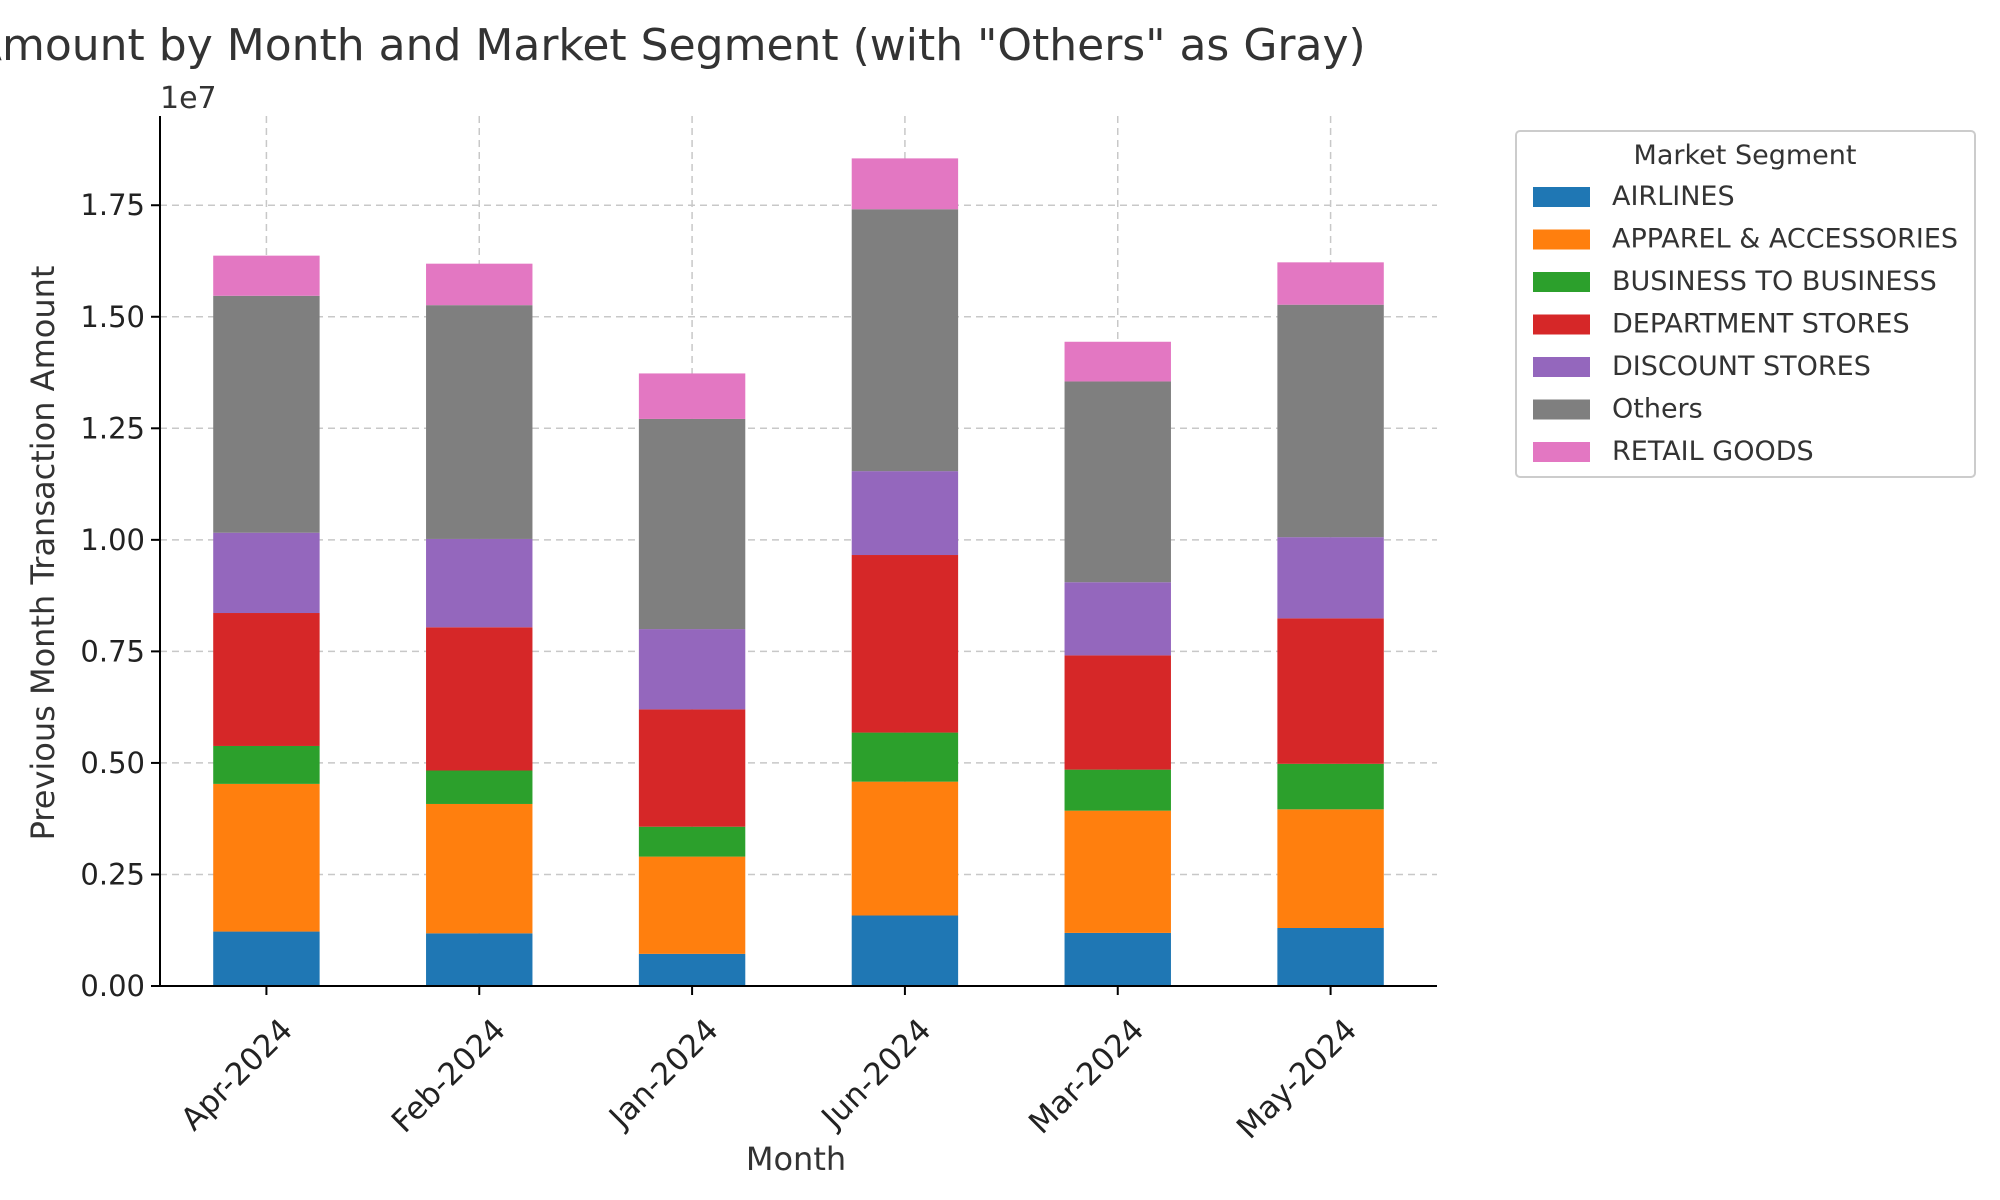 This screenshot has height=1200, width=2000. I want to click on bar-retail-goods-jan-2024, so click(692, 396).